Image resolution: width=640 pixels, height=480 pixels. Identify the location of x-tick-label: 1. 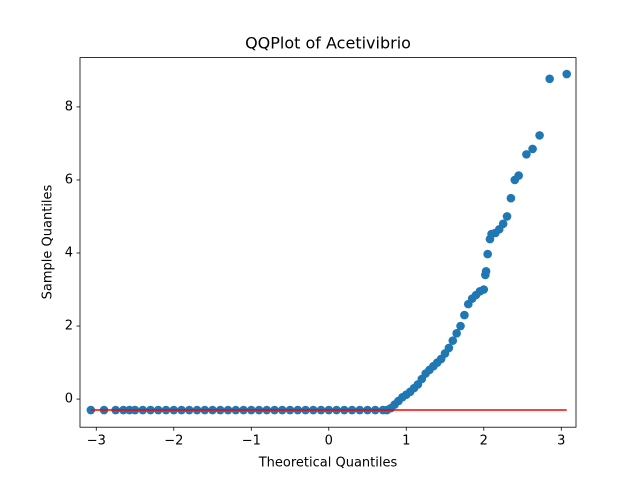
(406, 441).